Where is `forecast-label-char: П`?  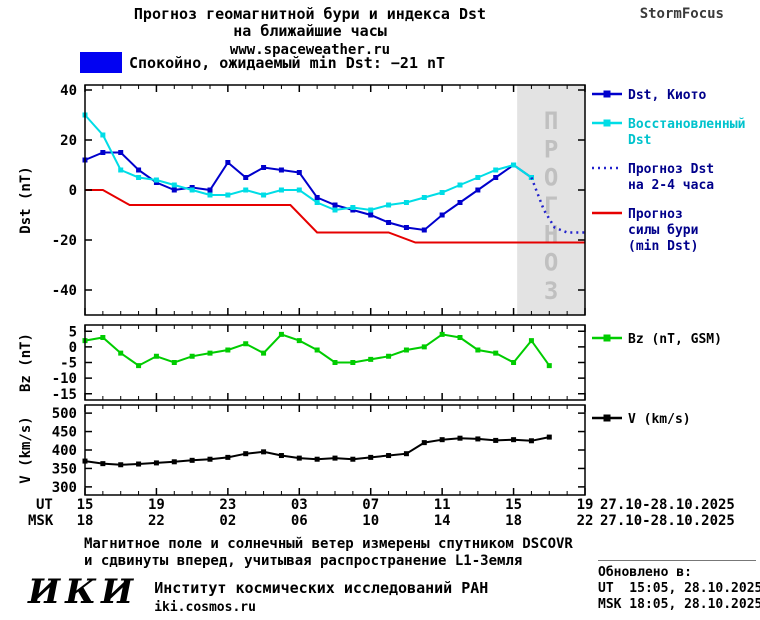 forecast-label-char: П is located at coordinates (551, 121).